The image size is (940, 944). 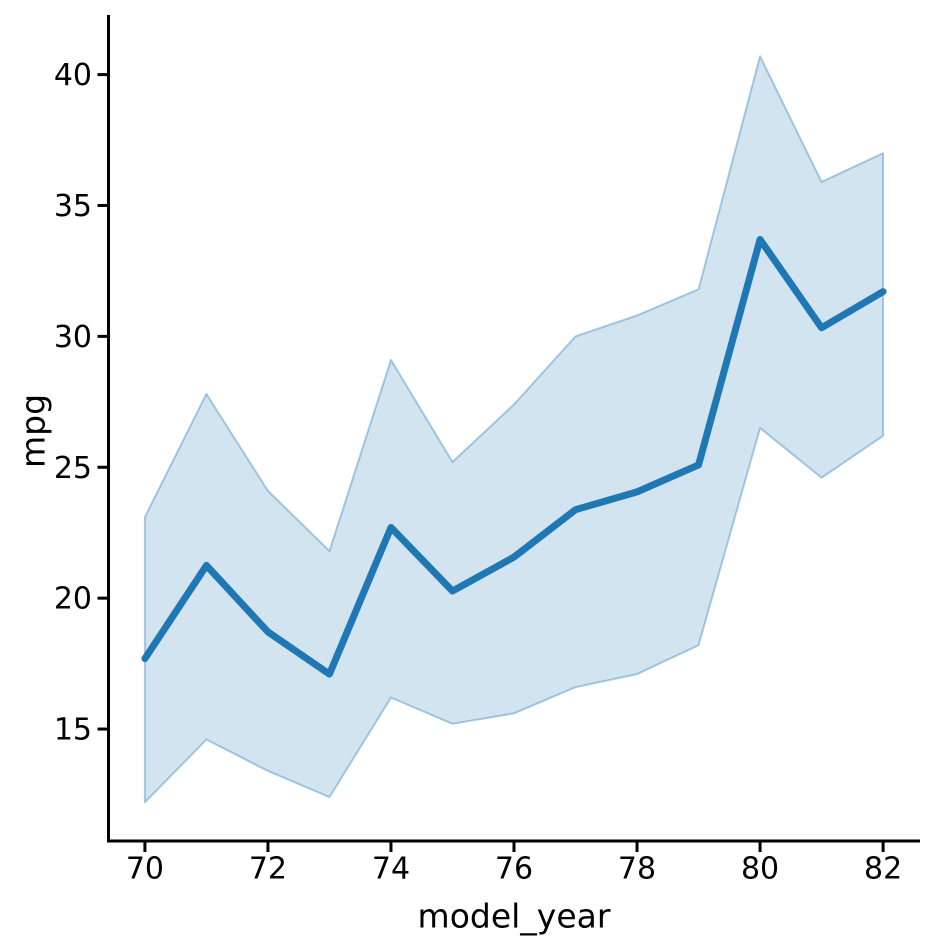 What do you see at coordinates (514, 869) in the screenshot?
I see `x-tick-label: 76` at bounding box center [514, 869].